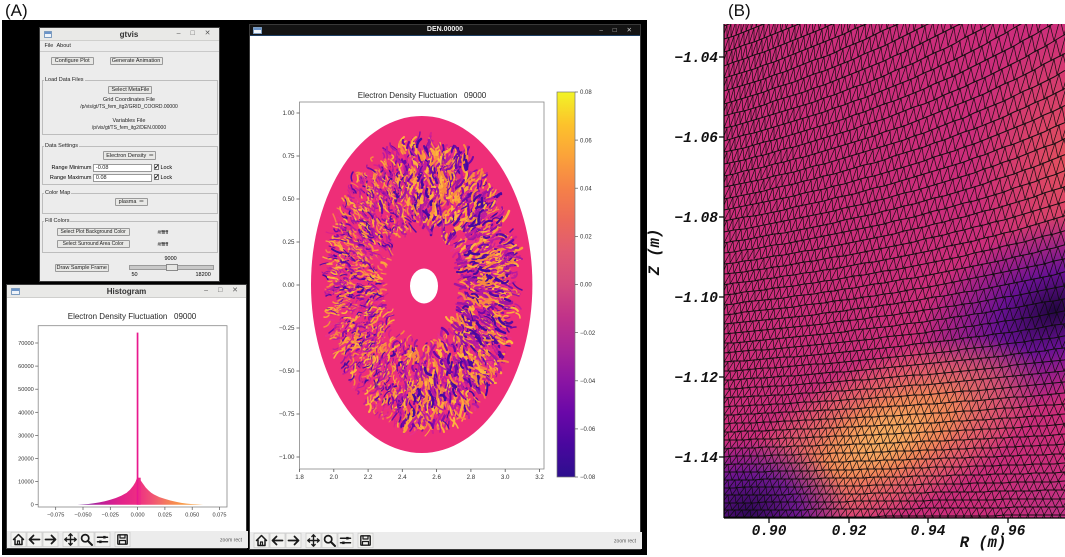  I want to click on svg-text: −1.12, so click(696, 379).